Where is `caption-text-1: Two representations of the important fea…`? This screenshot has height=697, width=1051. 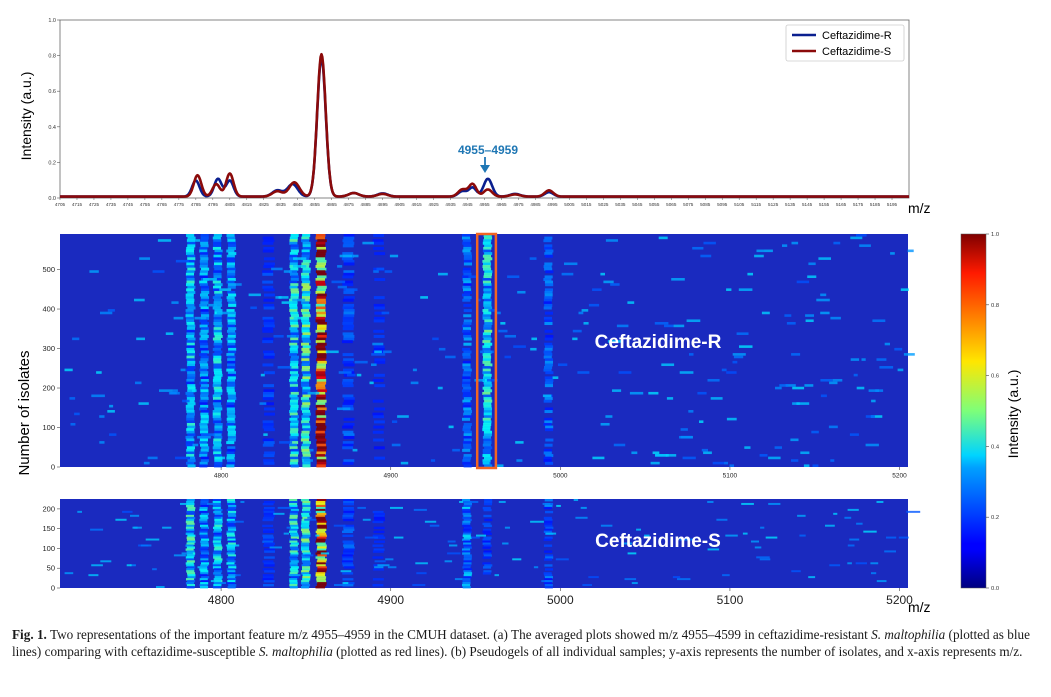
caption-text-1: Two representations of the important fea… is located at coordinates (460, 634).